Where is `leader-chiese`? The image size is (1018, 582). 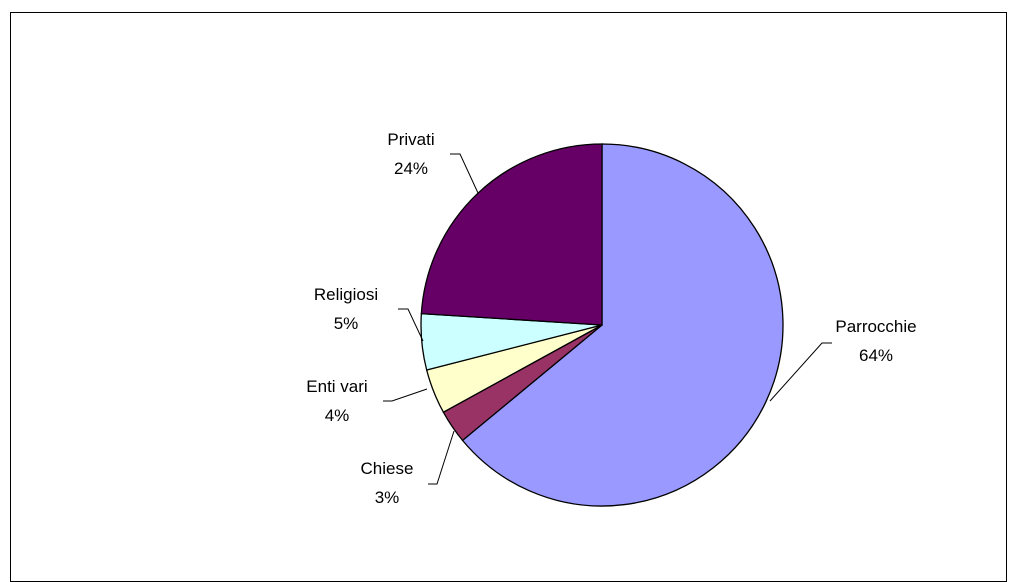
leader-chiese is located at coordinates (441, 457).